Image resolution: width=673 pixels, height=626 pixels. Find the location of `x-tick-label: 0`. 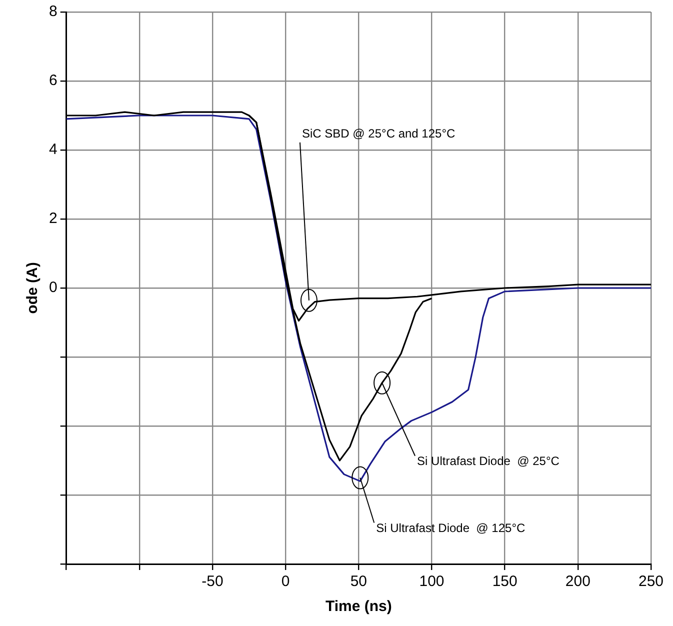

x-tick-label: 0 is located at coordinates (285, 581).